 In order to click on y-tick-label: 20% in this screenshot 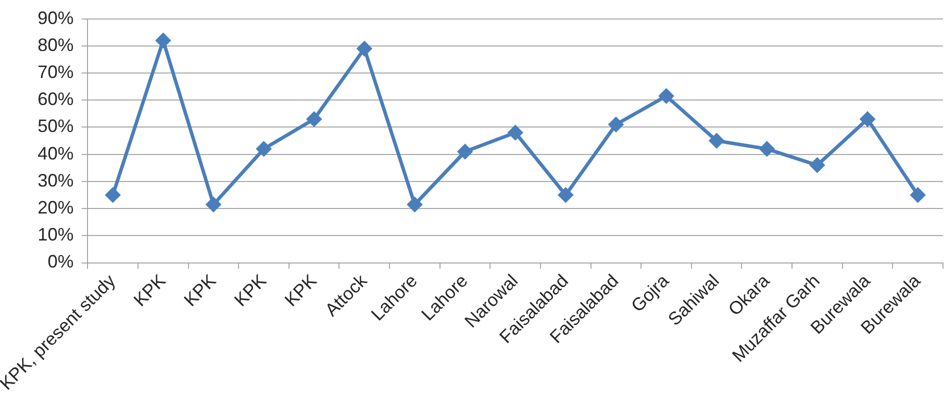, I will do `click(56, 208)`.